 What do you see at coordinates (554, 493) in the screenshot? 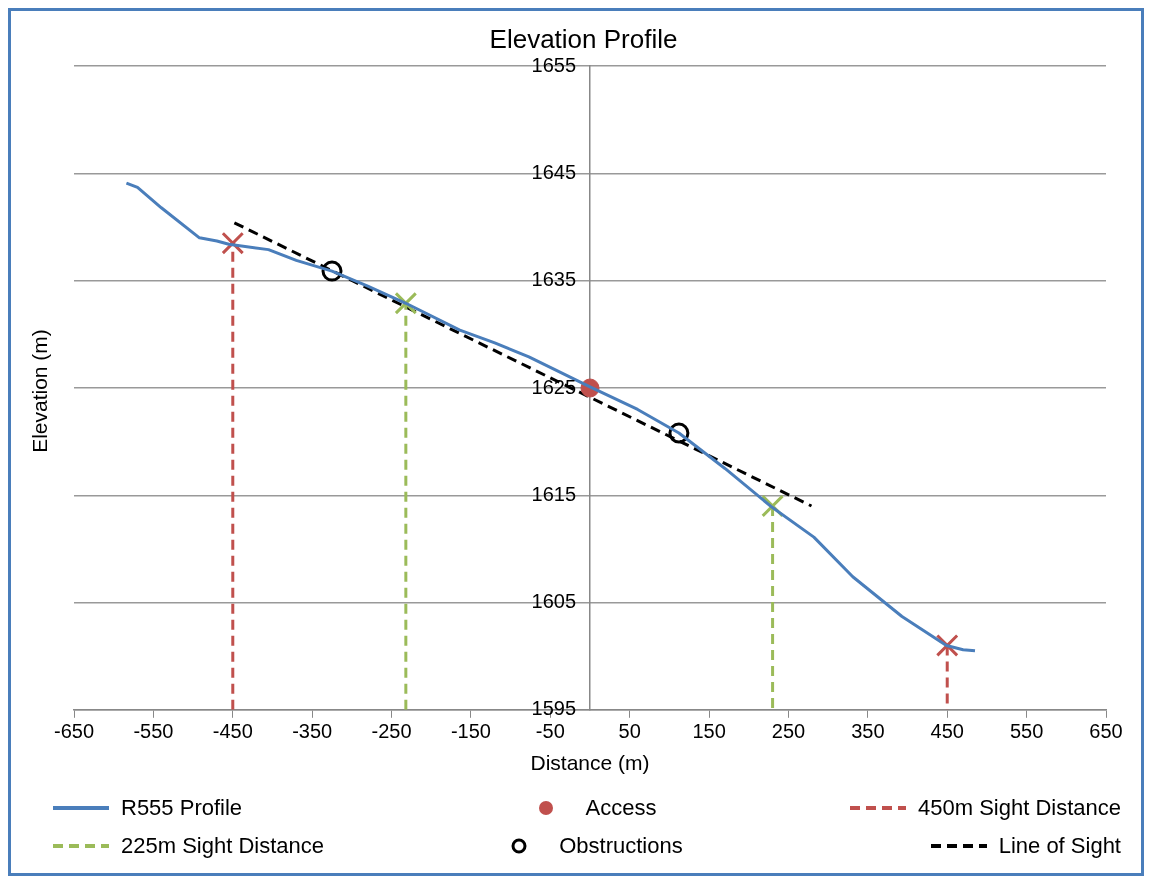
I see `y-tick-label: 1615` at bounding box center [554, 493].